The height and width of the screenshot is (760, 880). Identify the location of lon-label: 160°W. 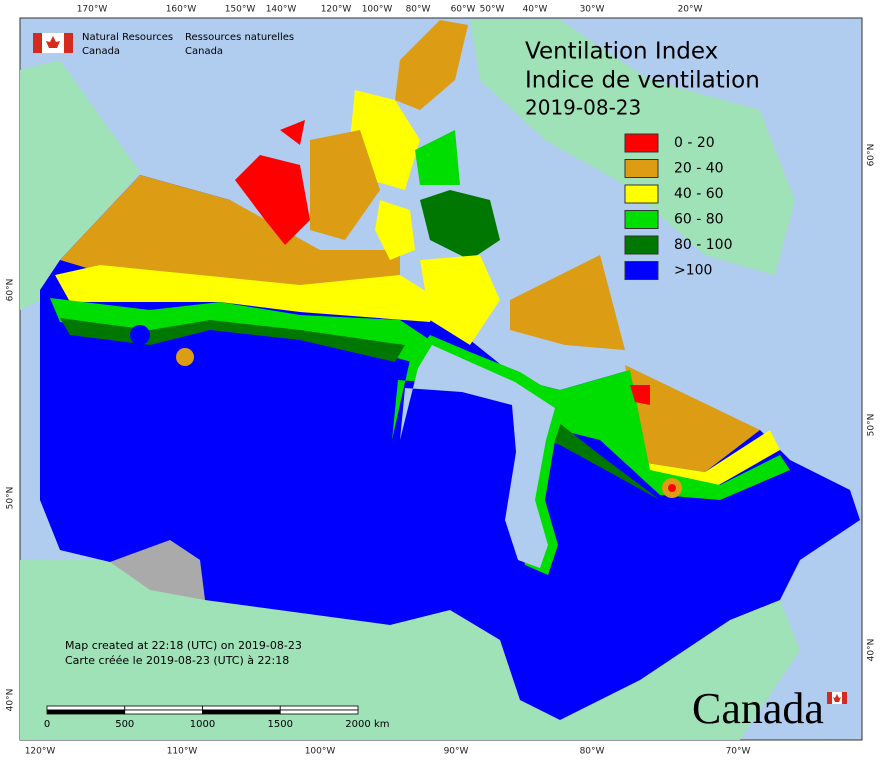
(181, 10).